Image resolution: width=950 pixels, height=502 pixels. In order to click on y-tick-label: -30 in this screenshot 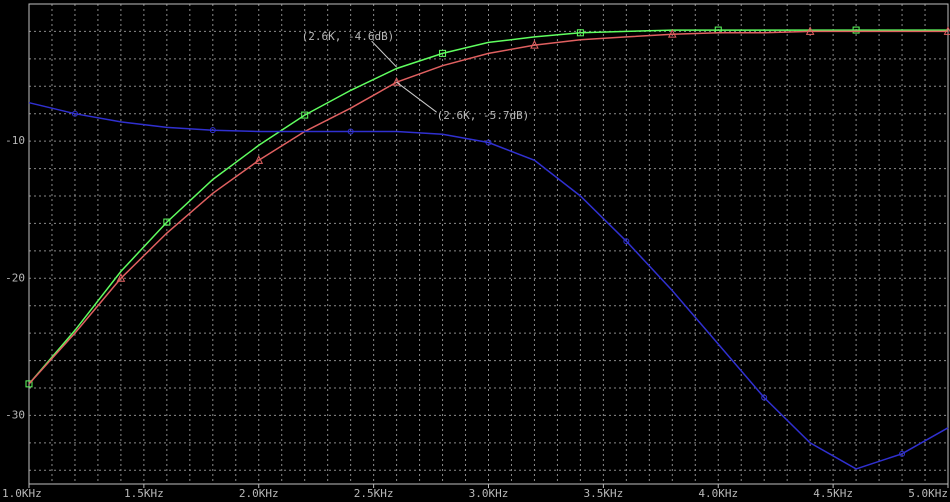, I will do `click(15, 414)`.